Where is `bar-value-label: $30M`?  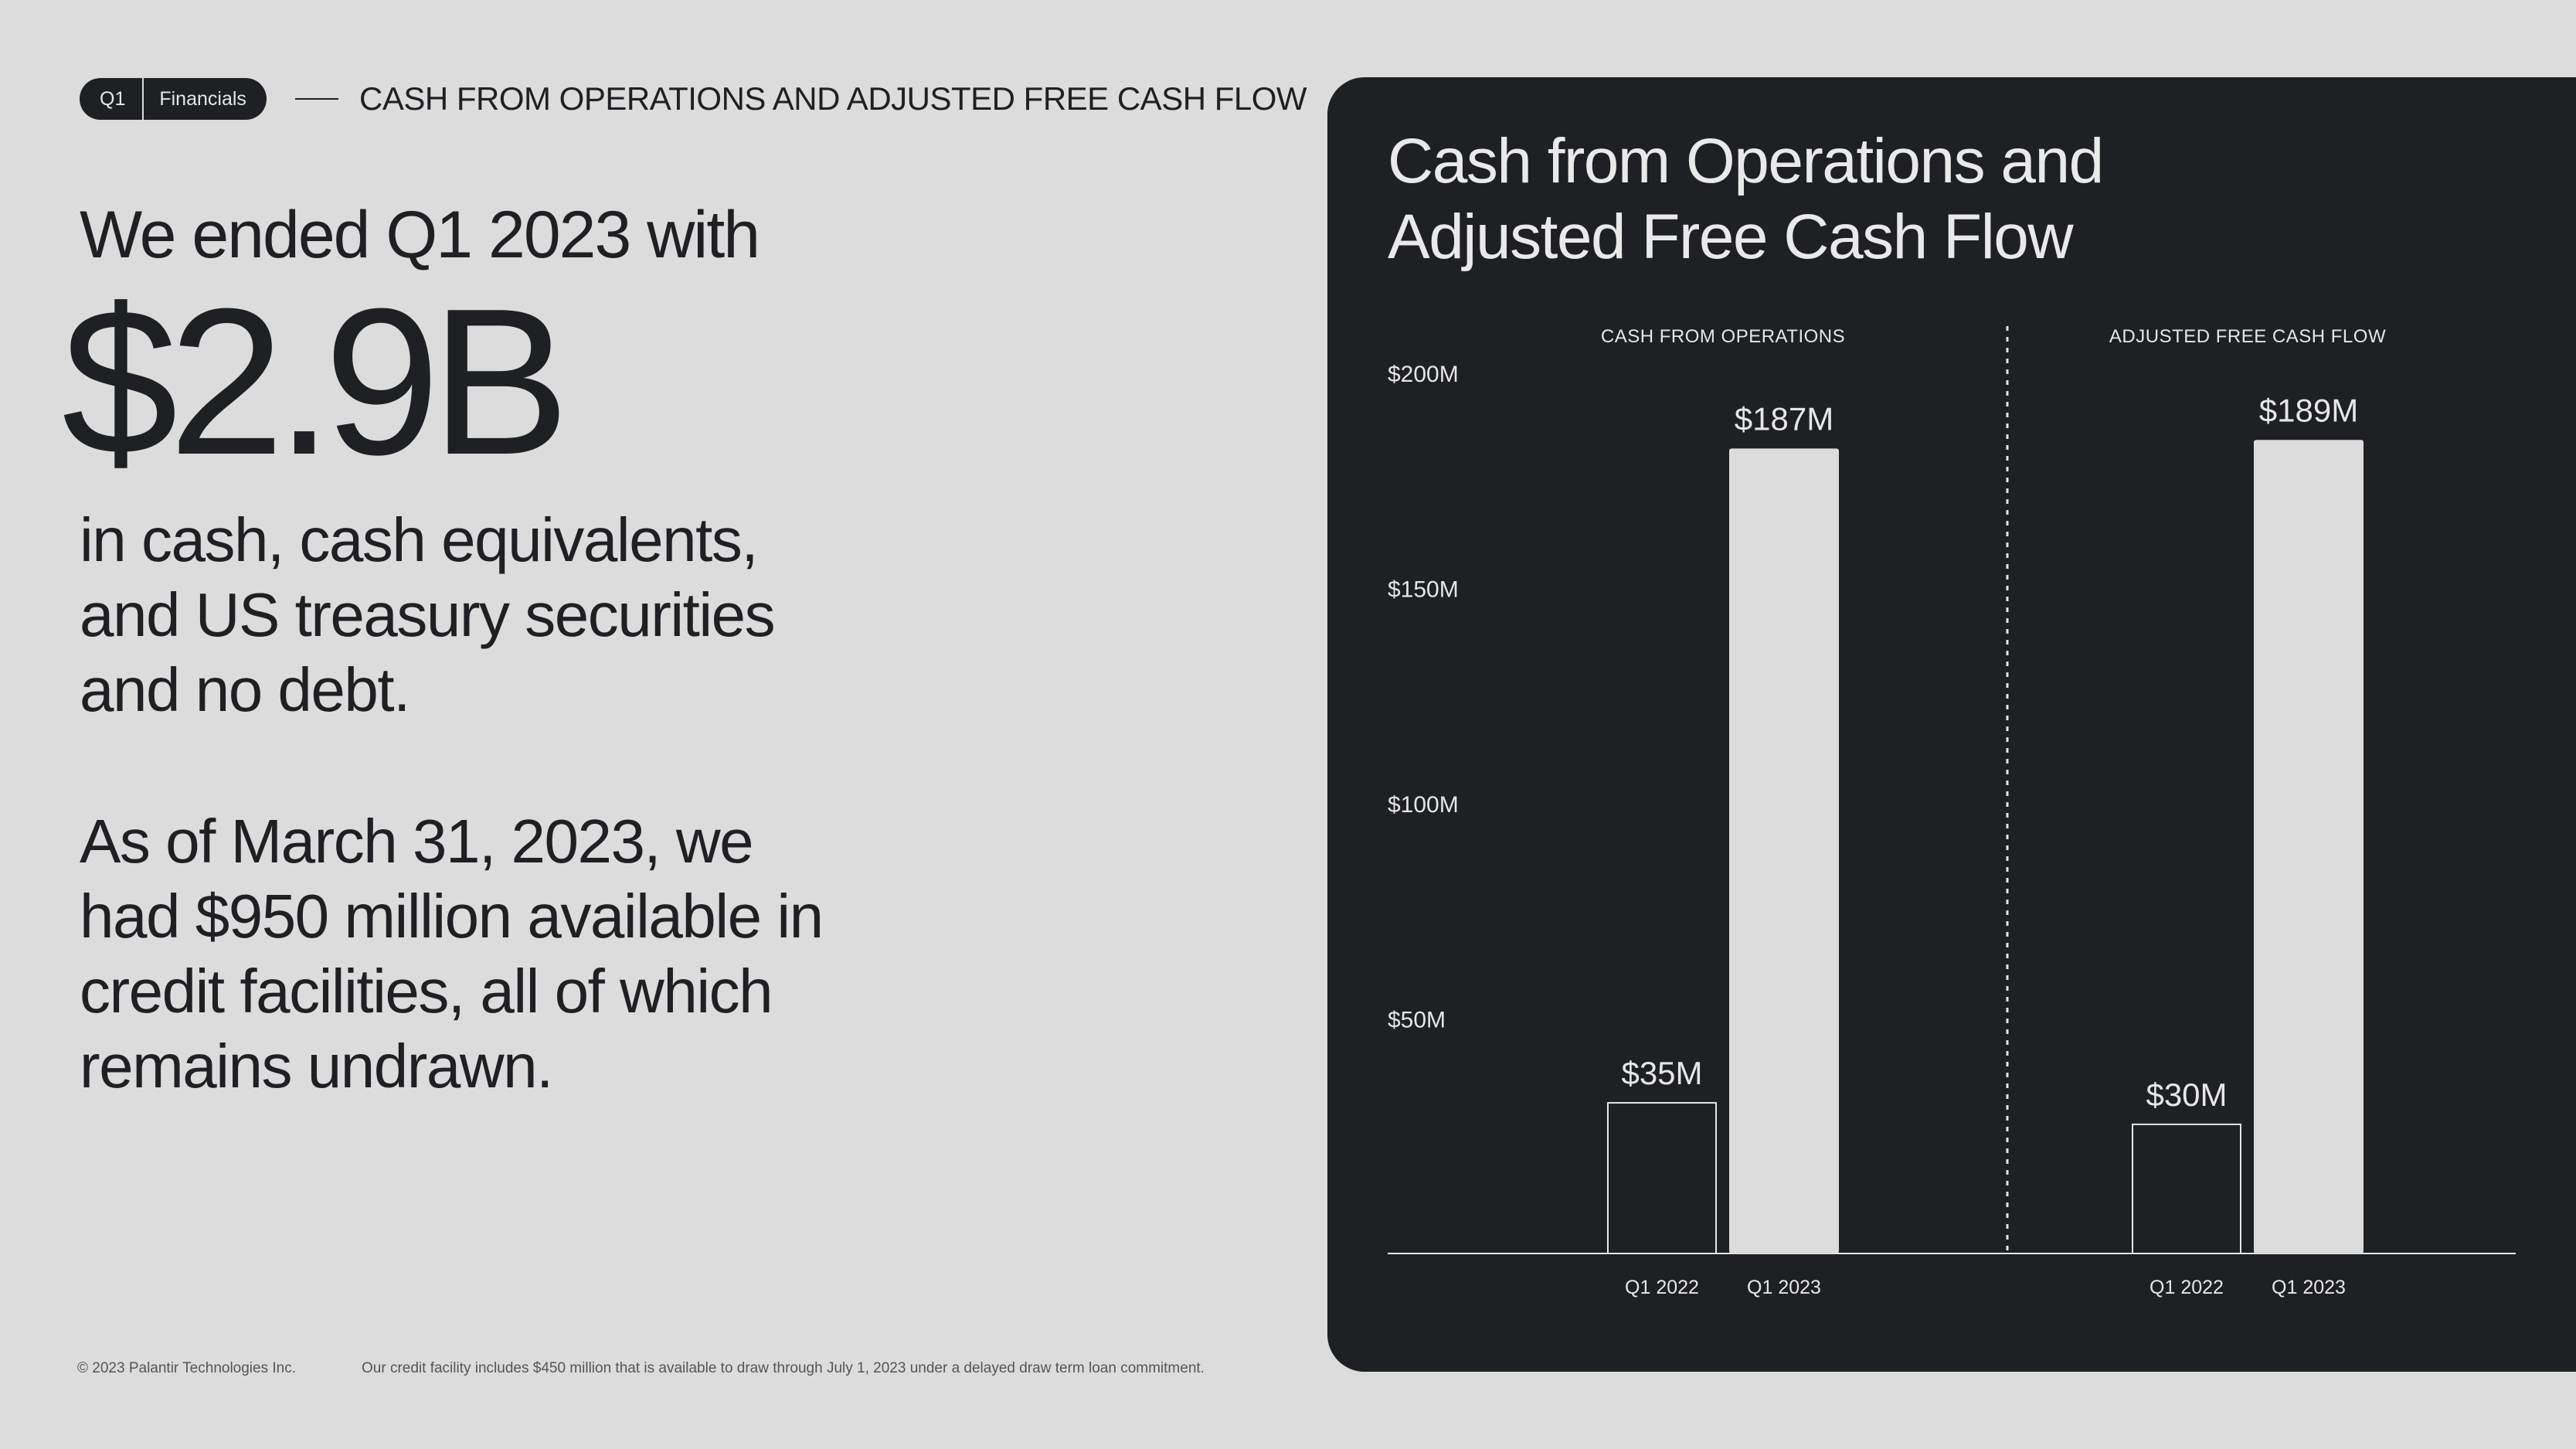 bar-value-label: $30M is located at coordinates (2186, 1095).